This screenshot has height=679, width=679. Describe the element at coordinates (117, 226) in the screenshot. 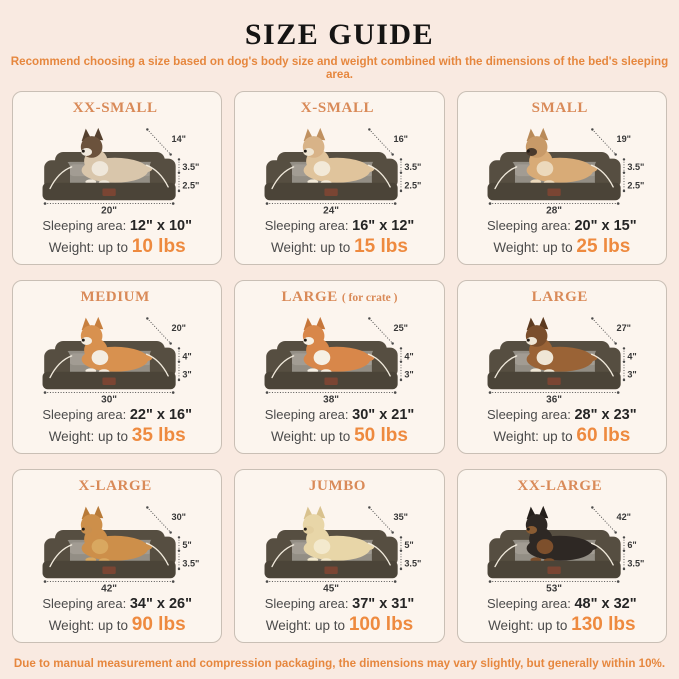

I see `sleeping-area-line: Sleeping area: 12" x 10"` at that location.